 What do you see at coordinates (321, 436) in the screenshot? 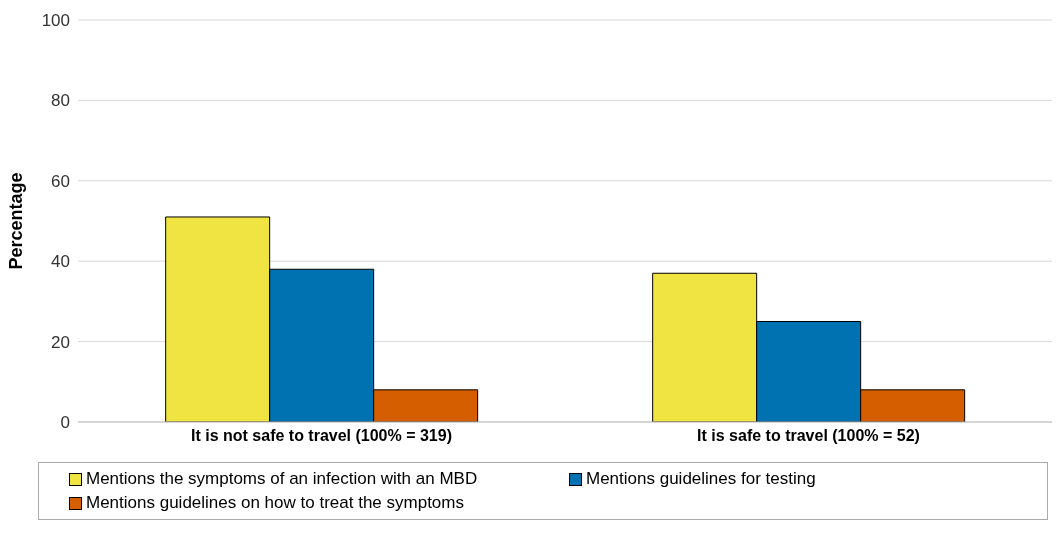
I see `x-tick-label: It is not safe to travel (100% = 319)` at bounding box center [321, 436].